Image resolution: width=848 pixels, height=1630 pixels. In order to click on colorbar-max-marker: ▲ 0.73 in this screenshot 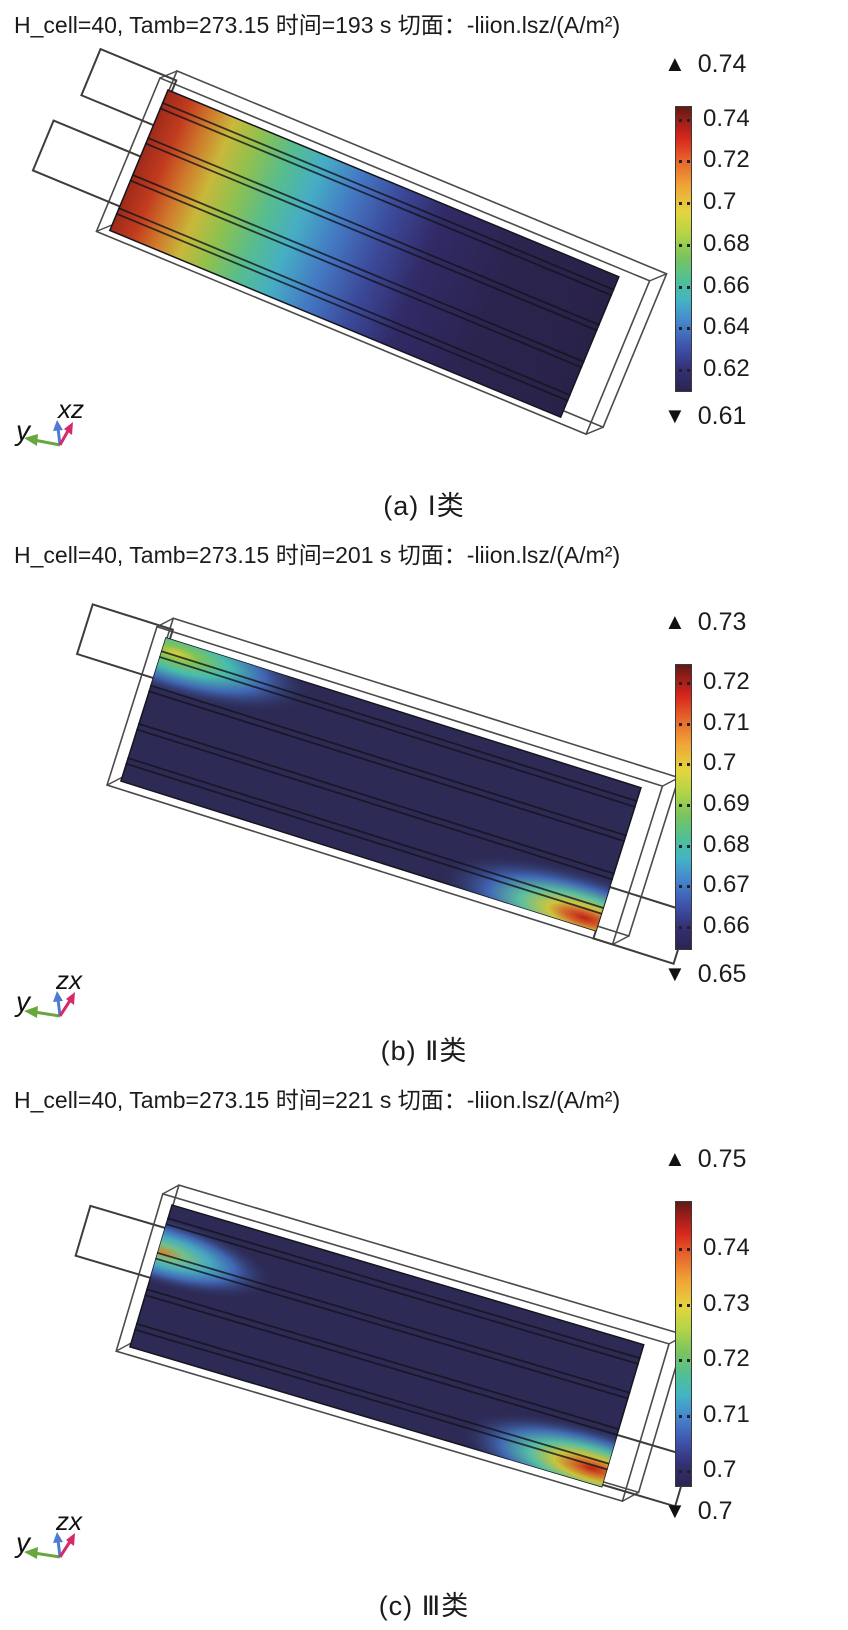, I will do `click(739, 622)`.